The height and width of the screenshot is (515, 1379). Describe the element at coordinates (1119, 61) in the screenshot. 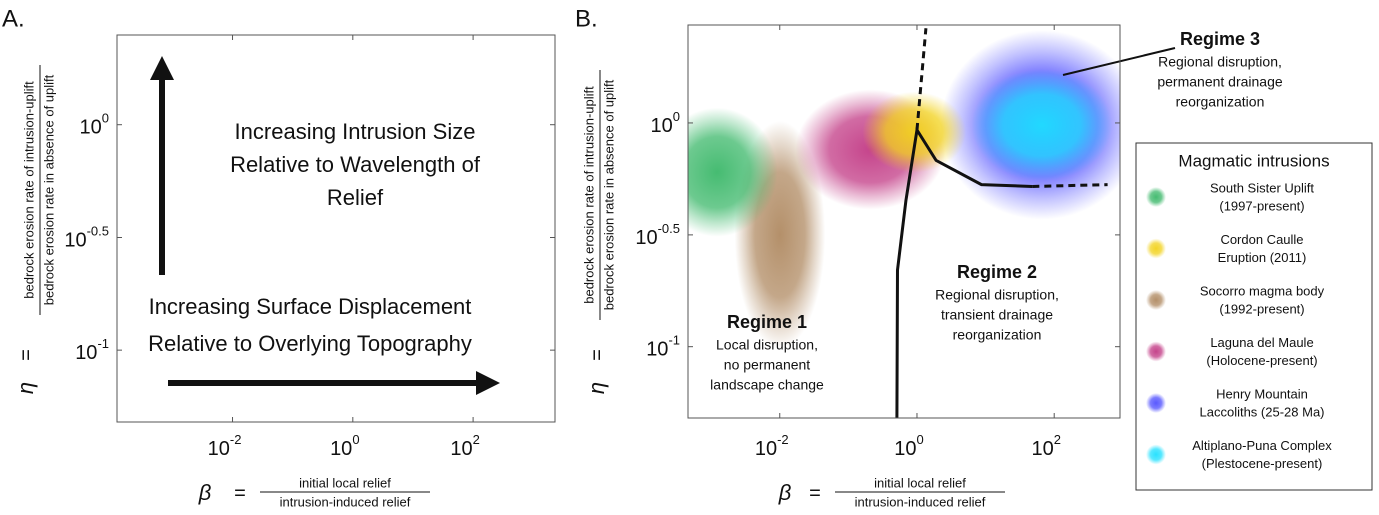

I see `leader-line` at that location.